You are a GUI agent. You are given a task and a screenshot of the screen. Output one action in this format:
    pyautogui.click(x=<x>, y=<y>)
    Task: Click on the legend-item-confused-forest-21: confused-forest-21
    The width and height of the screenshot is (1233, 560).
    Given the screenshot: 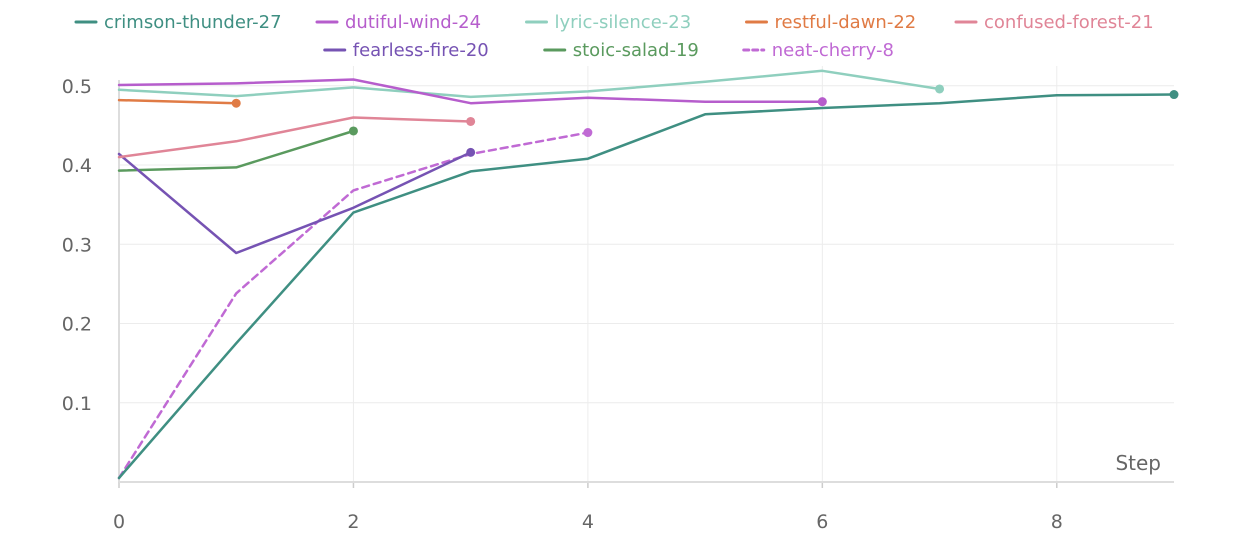 What is the action you would take?
    pyautogui.click(x=1054, y=22)
    